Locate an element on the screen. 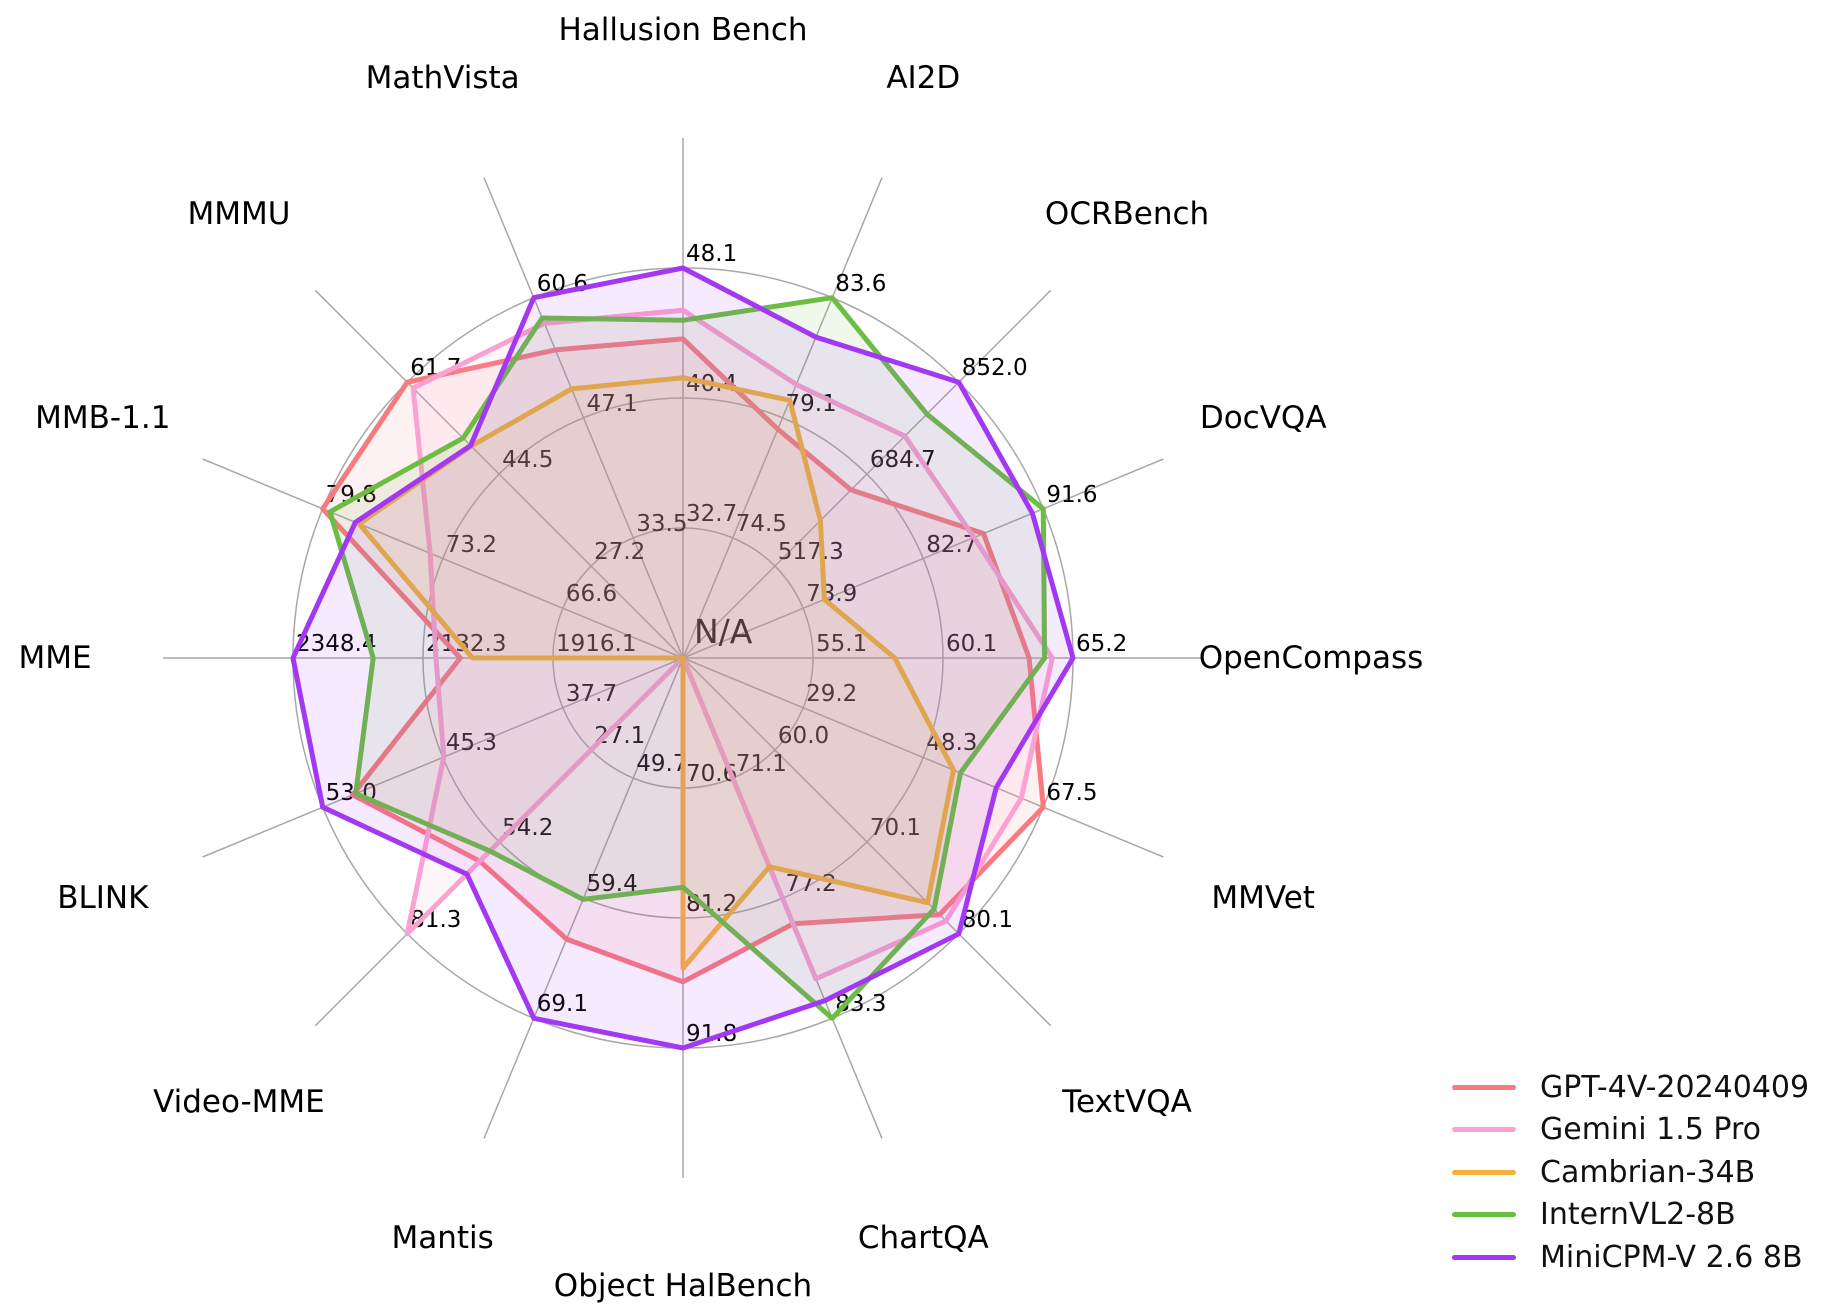 The image size is (1822, 1314). tick-label-mathvista-2: 47.1 is located at coordinates (612, 403).